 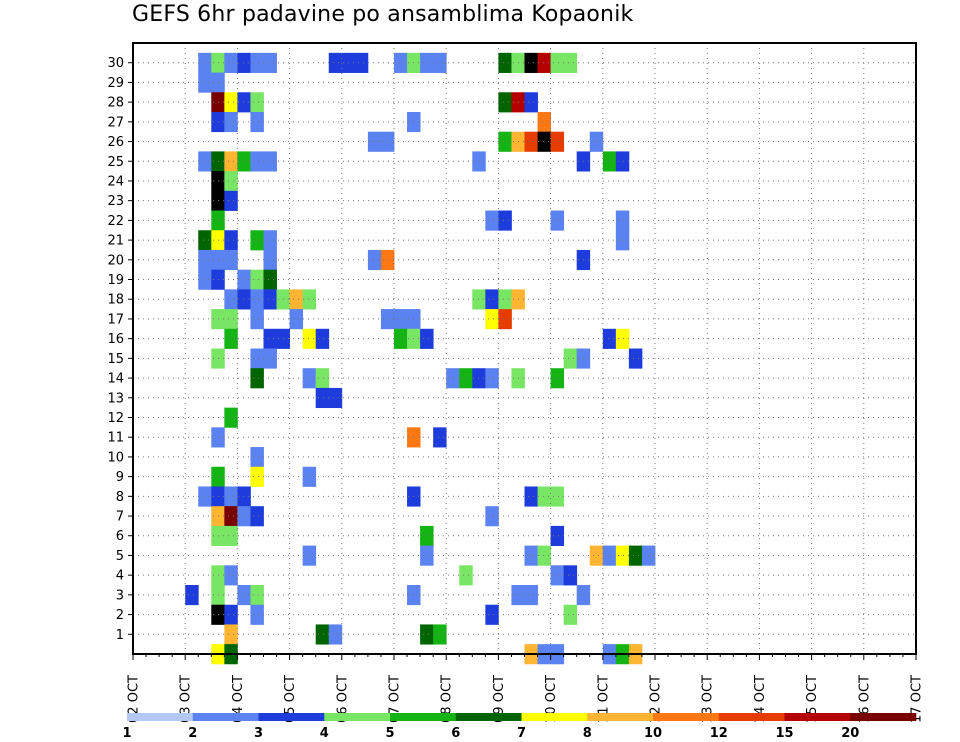 I want to click on y-tick-label: 13, so click(x=115, y=398).